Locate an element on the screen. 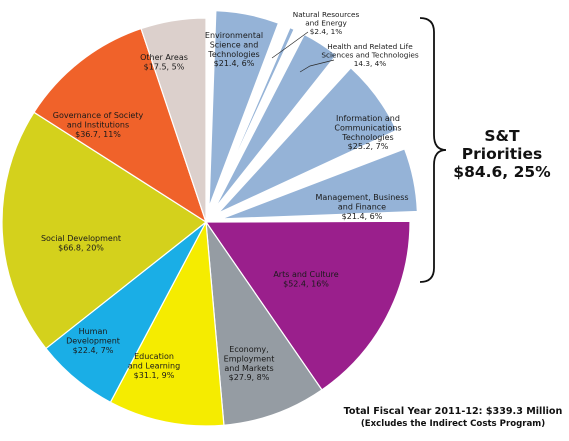 The height and width of the screenshot is (441, 569). priorities-label-line1: S&T is located at coordinates (502, 136).